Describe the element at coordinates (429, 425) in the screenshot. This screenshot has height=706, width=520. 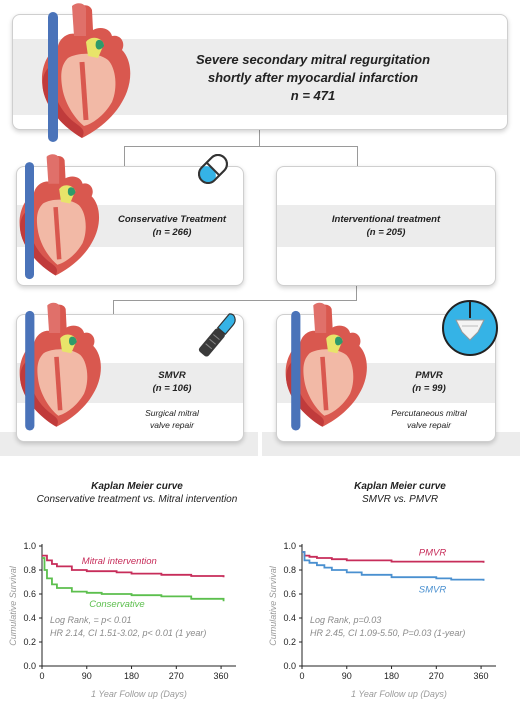
I see `pmvr-desc-2: valve repair` at that location.